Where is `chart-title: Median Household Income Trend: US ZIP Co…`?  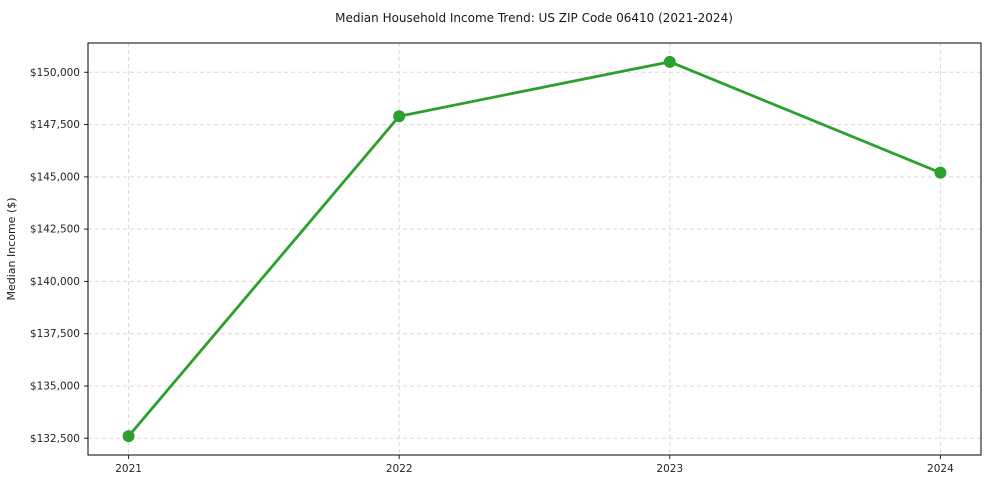 chart-title: Median Household Income Trend: US ZIP Co… is located at coordinates (534, 18).